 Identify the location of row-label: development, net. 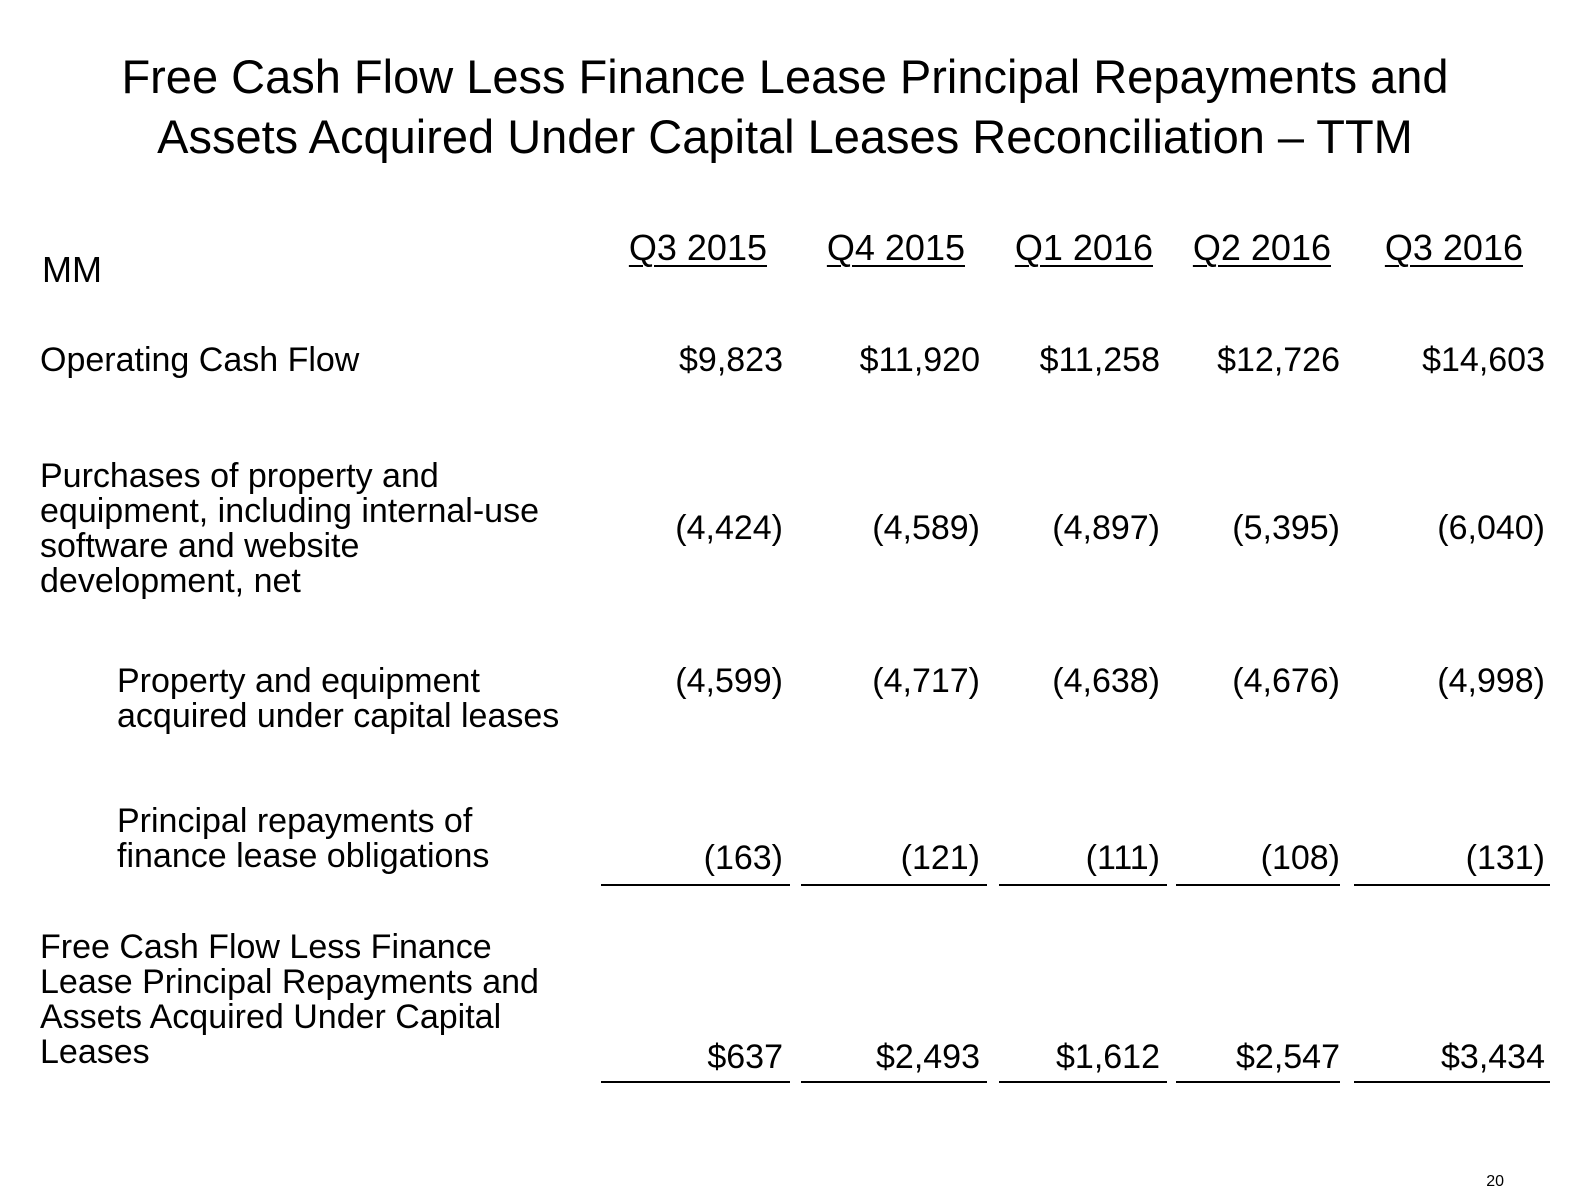
(170, 581).